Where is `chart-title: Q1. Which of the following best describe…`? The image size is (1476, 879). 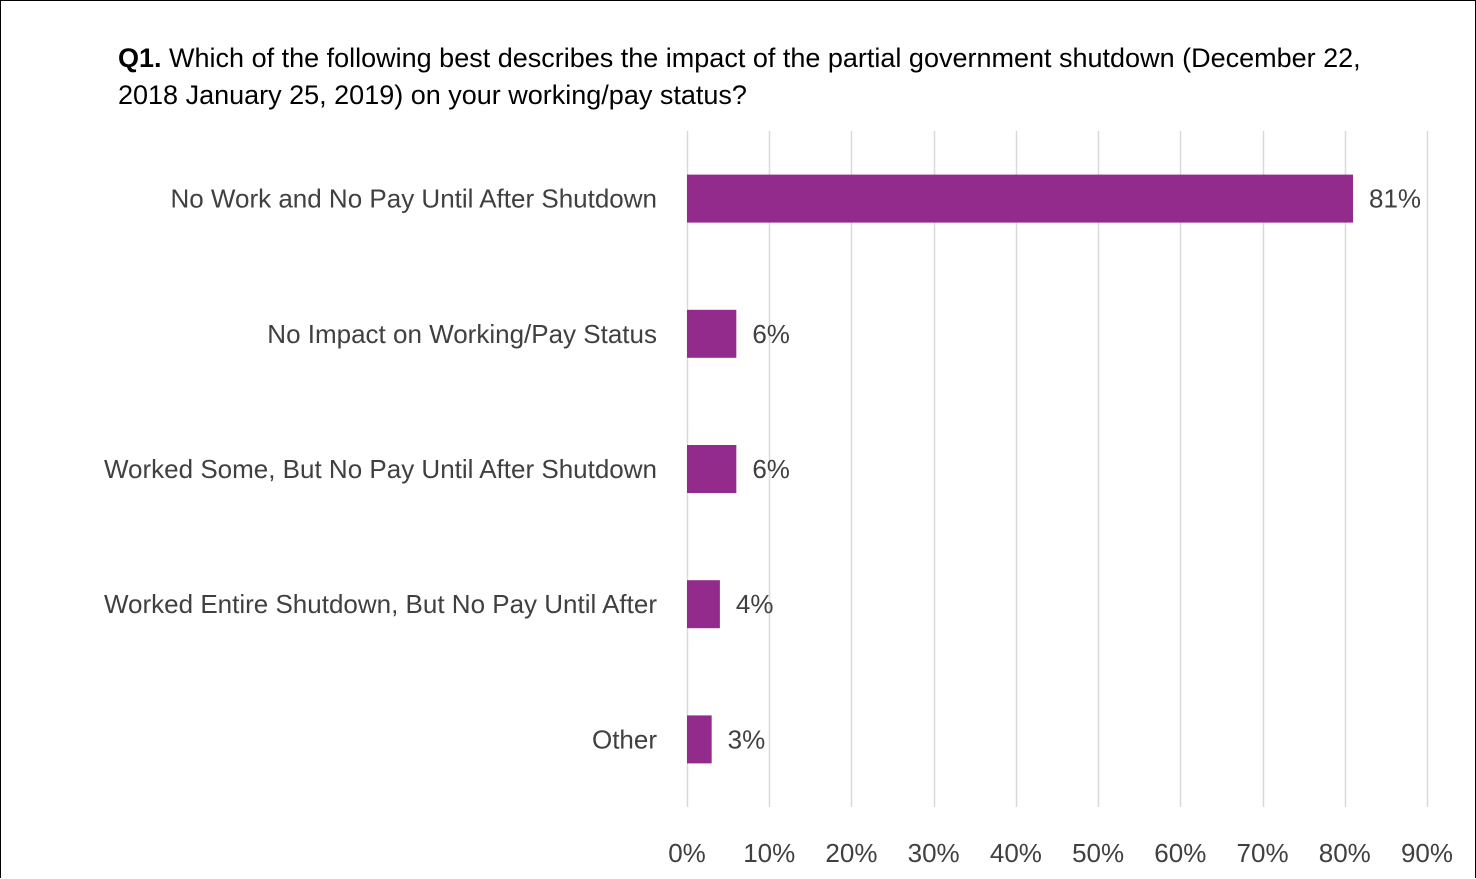
chart-title: Q1. Which of the following best describe… is located at coordinates (768, 77).